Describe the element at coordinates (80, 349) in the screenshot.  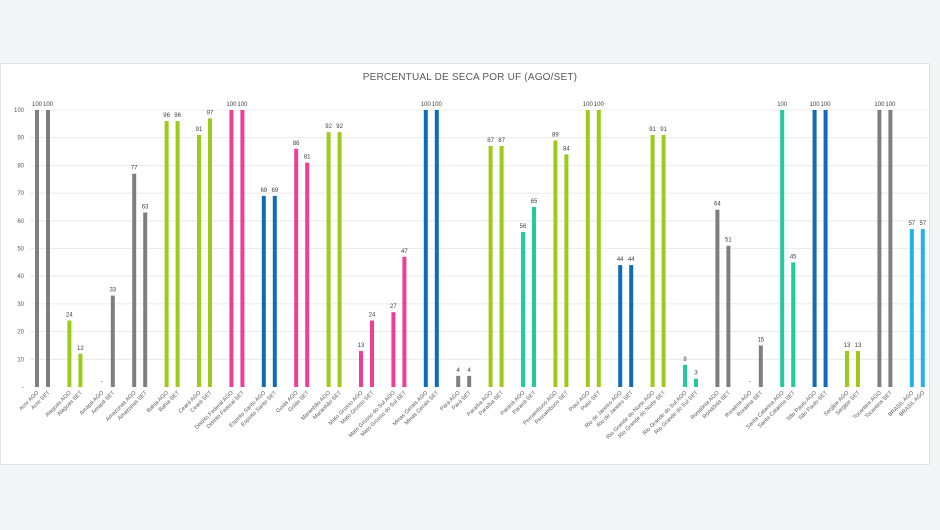
I see `data-label: 12` at that location.